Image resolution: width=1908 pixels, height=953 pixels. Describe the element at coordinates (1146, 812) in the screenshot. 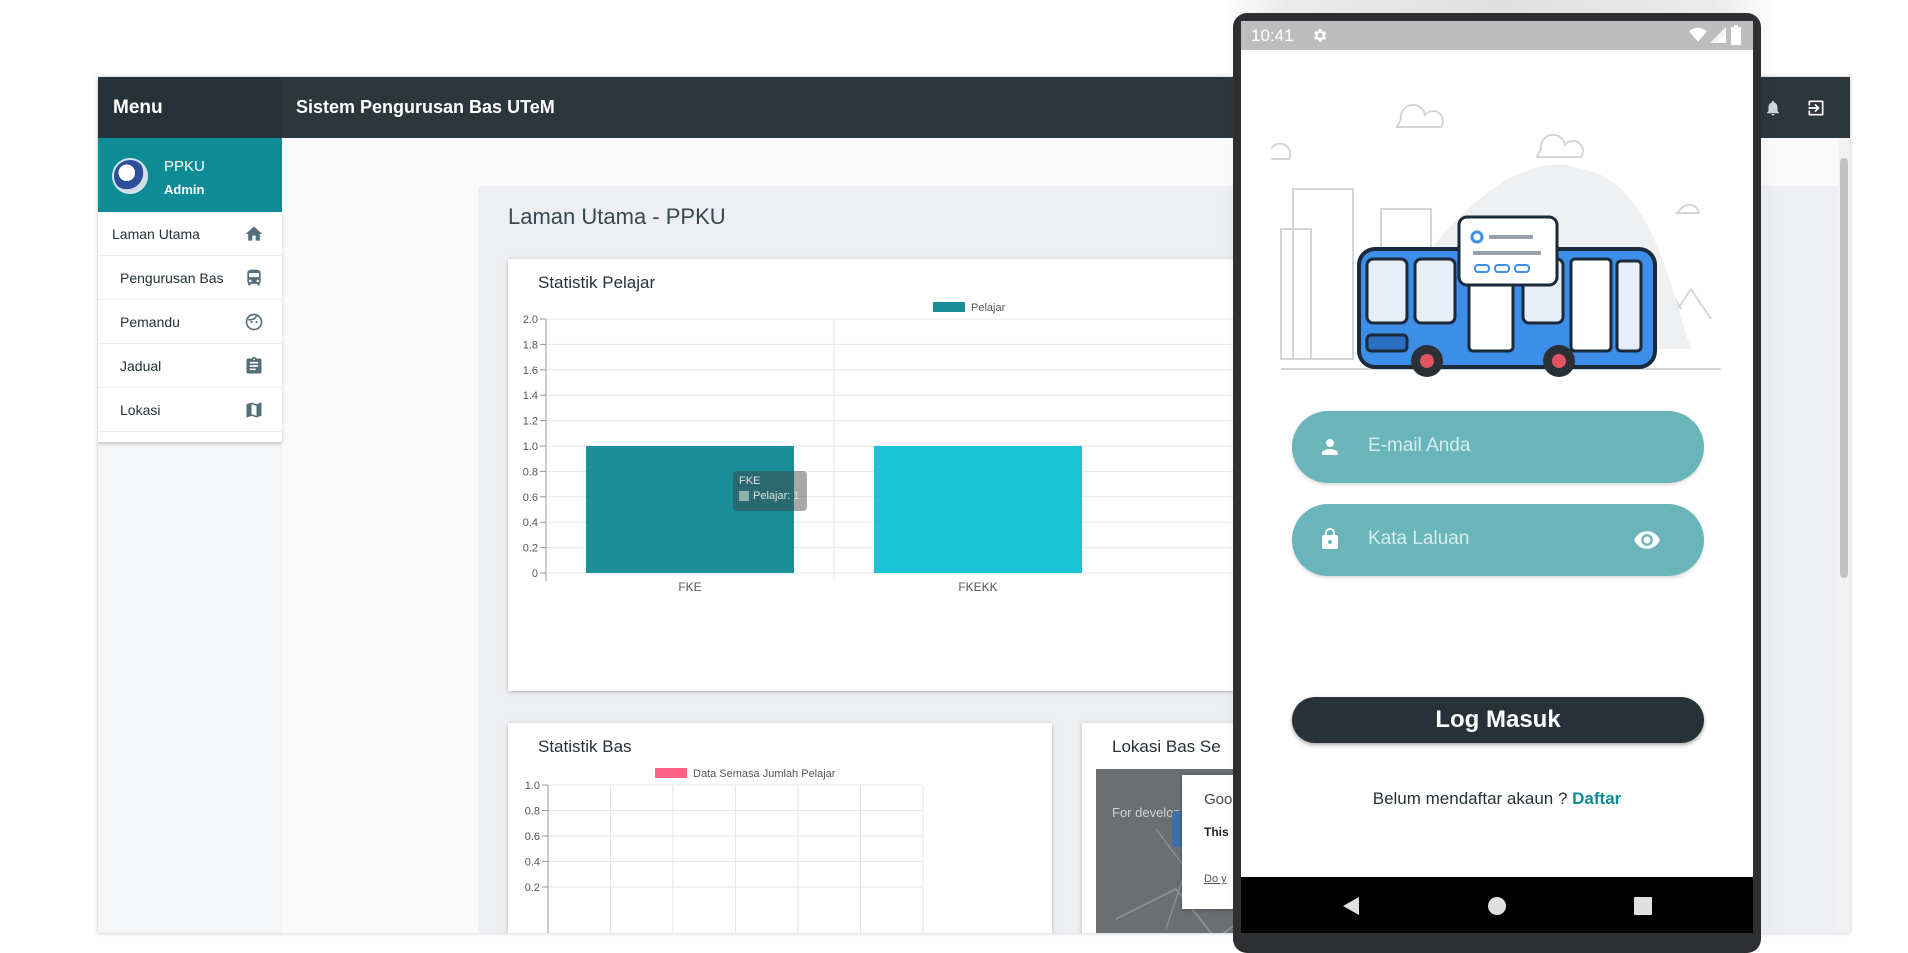

I see `map-dev-text: For develop` at that location.